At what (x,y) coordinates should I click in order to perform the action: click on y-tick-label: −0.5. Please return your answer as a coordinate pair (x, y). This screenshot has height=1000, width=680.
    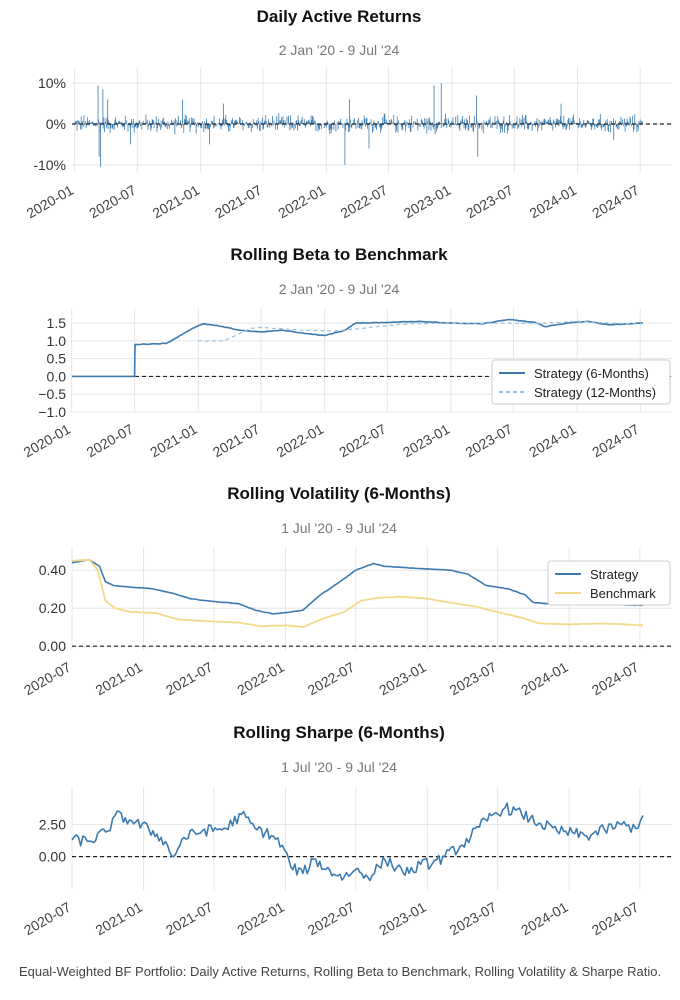
    Looking at the image, I should click on (52, 394).